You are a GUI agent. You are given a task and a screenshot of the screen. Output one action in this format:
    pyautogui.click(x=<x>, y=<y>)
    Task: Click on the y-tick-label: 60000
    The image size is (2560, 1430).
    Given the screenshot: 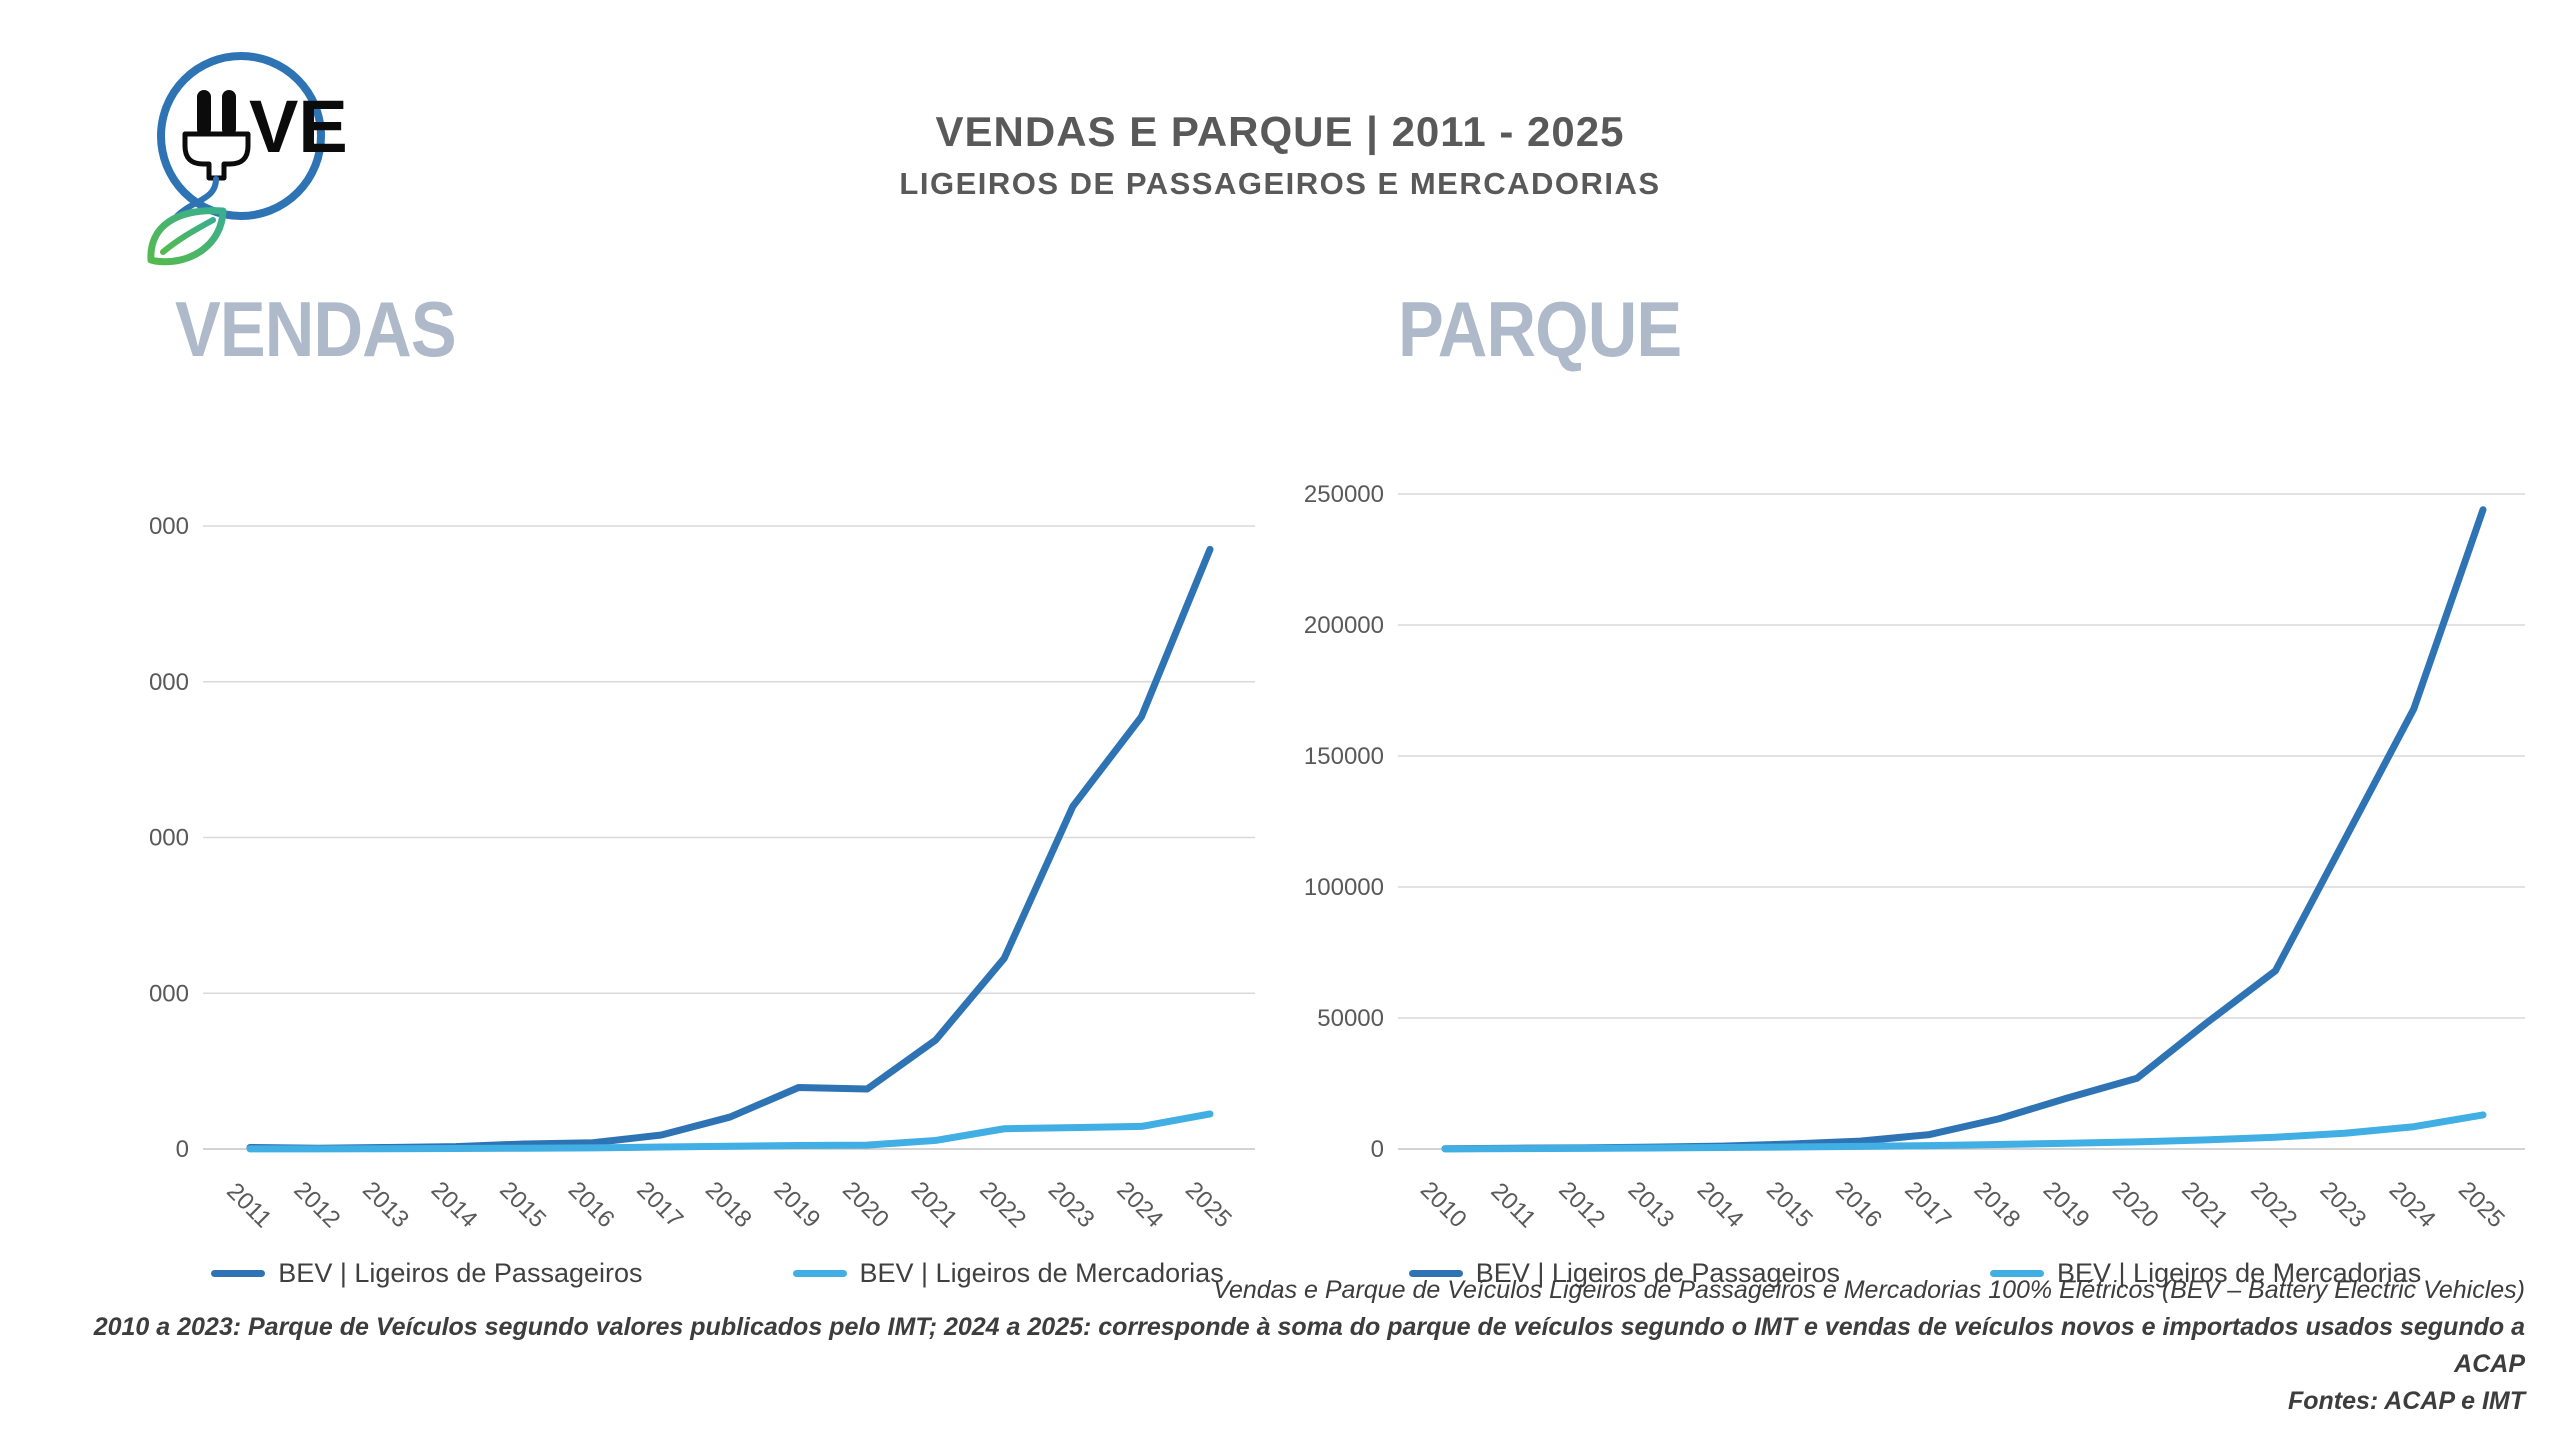 What is the action you would take?
    pyautogui.click(x=169, y=682)
    